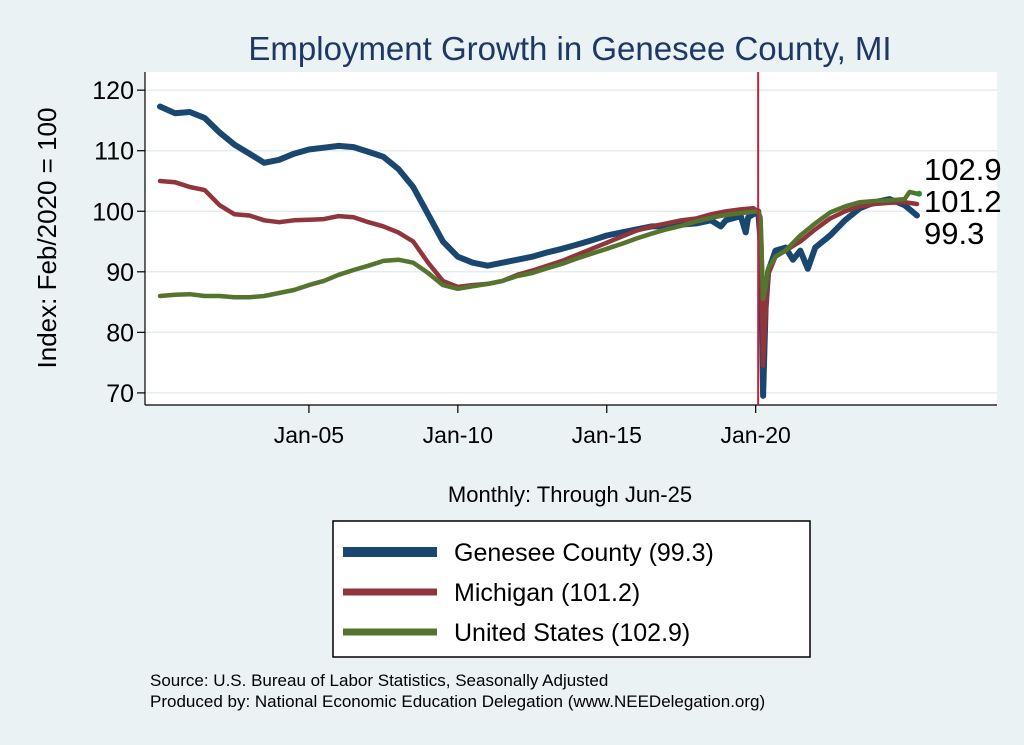 The image size is (1024, 745). Describe the element at coordinates (607, 435) in the screenshot. I see `x-tick-label: Jan-15` at that location.